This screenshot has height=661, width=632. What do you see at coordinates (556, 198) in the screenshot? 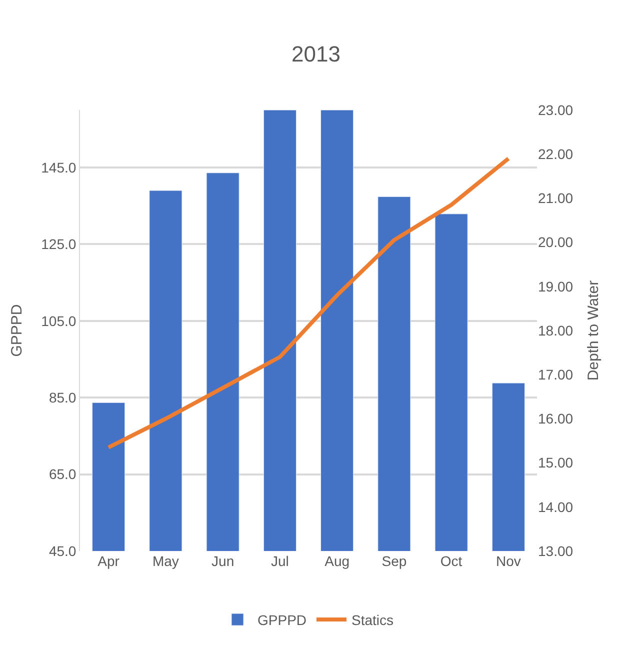
I see `y2-tick-label: 21.00` at bounding box center [556, 198].